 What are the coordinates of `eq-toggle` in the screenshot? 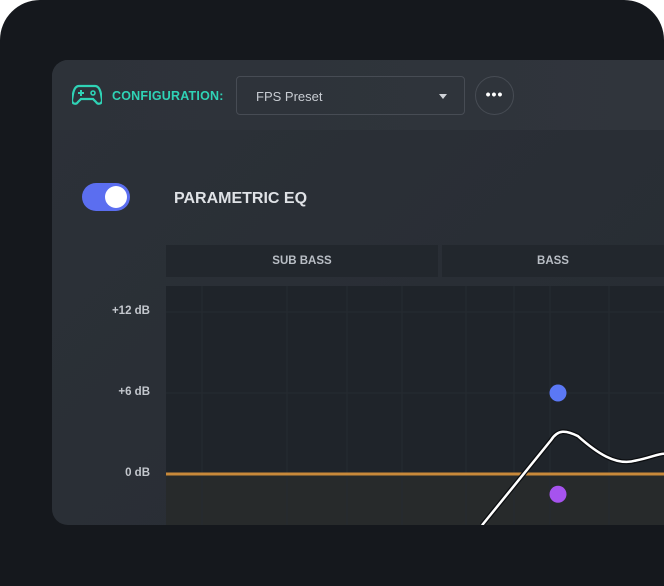 It's located at (106, 197).